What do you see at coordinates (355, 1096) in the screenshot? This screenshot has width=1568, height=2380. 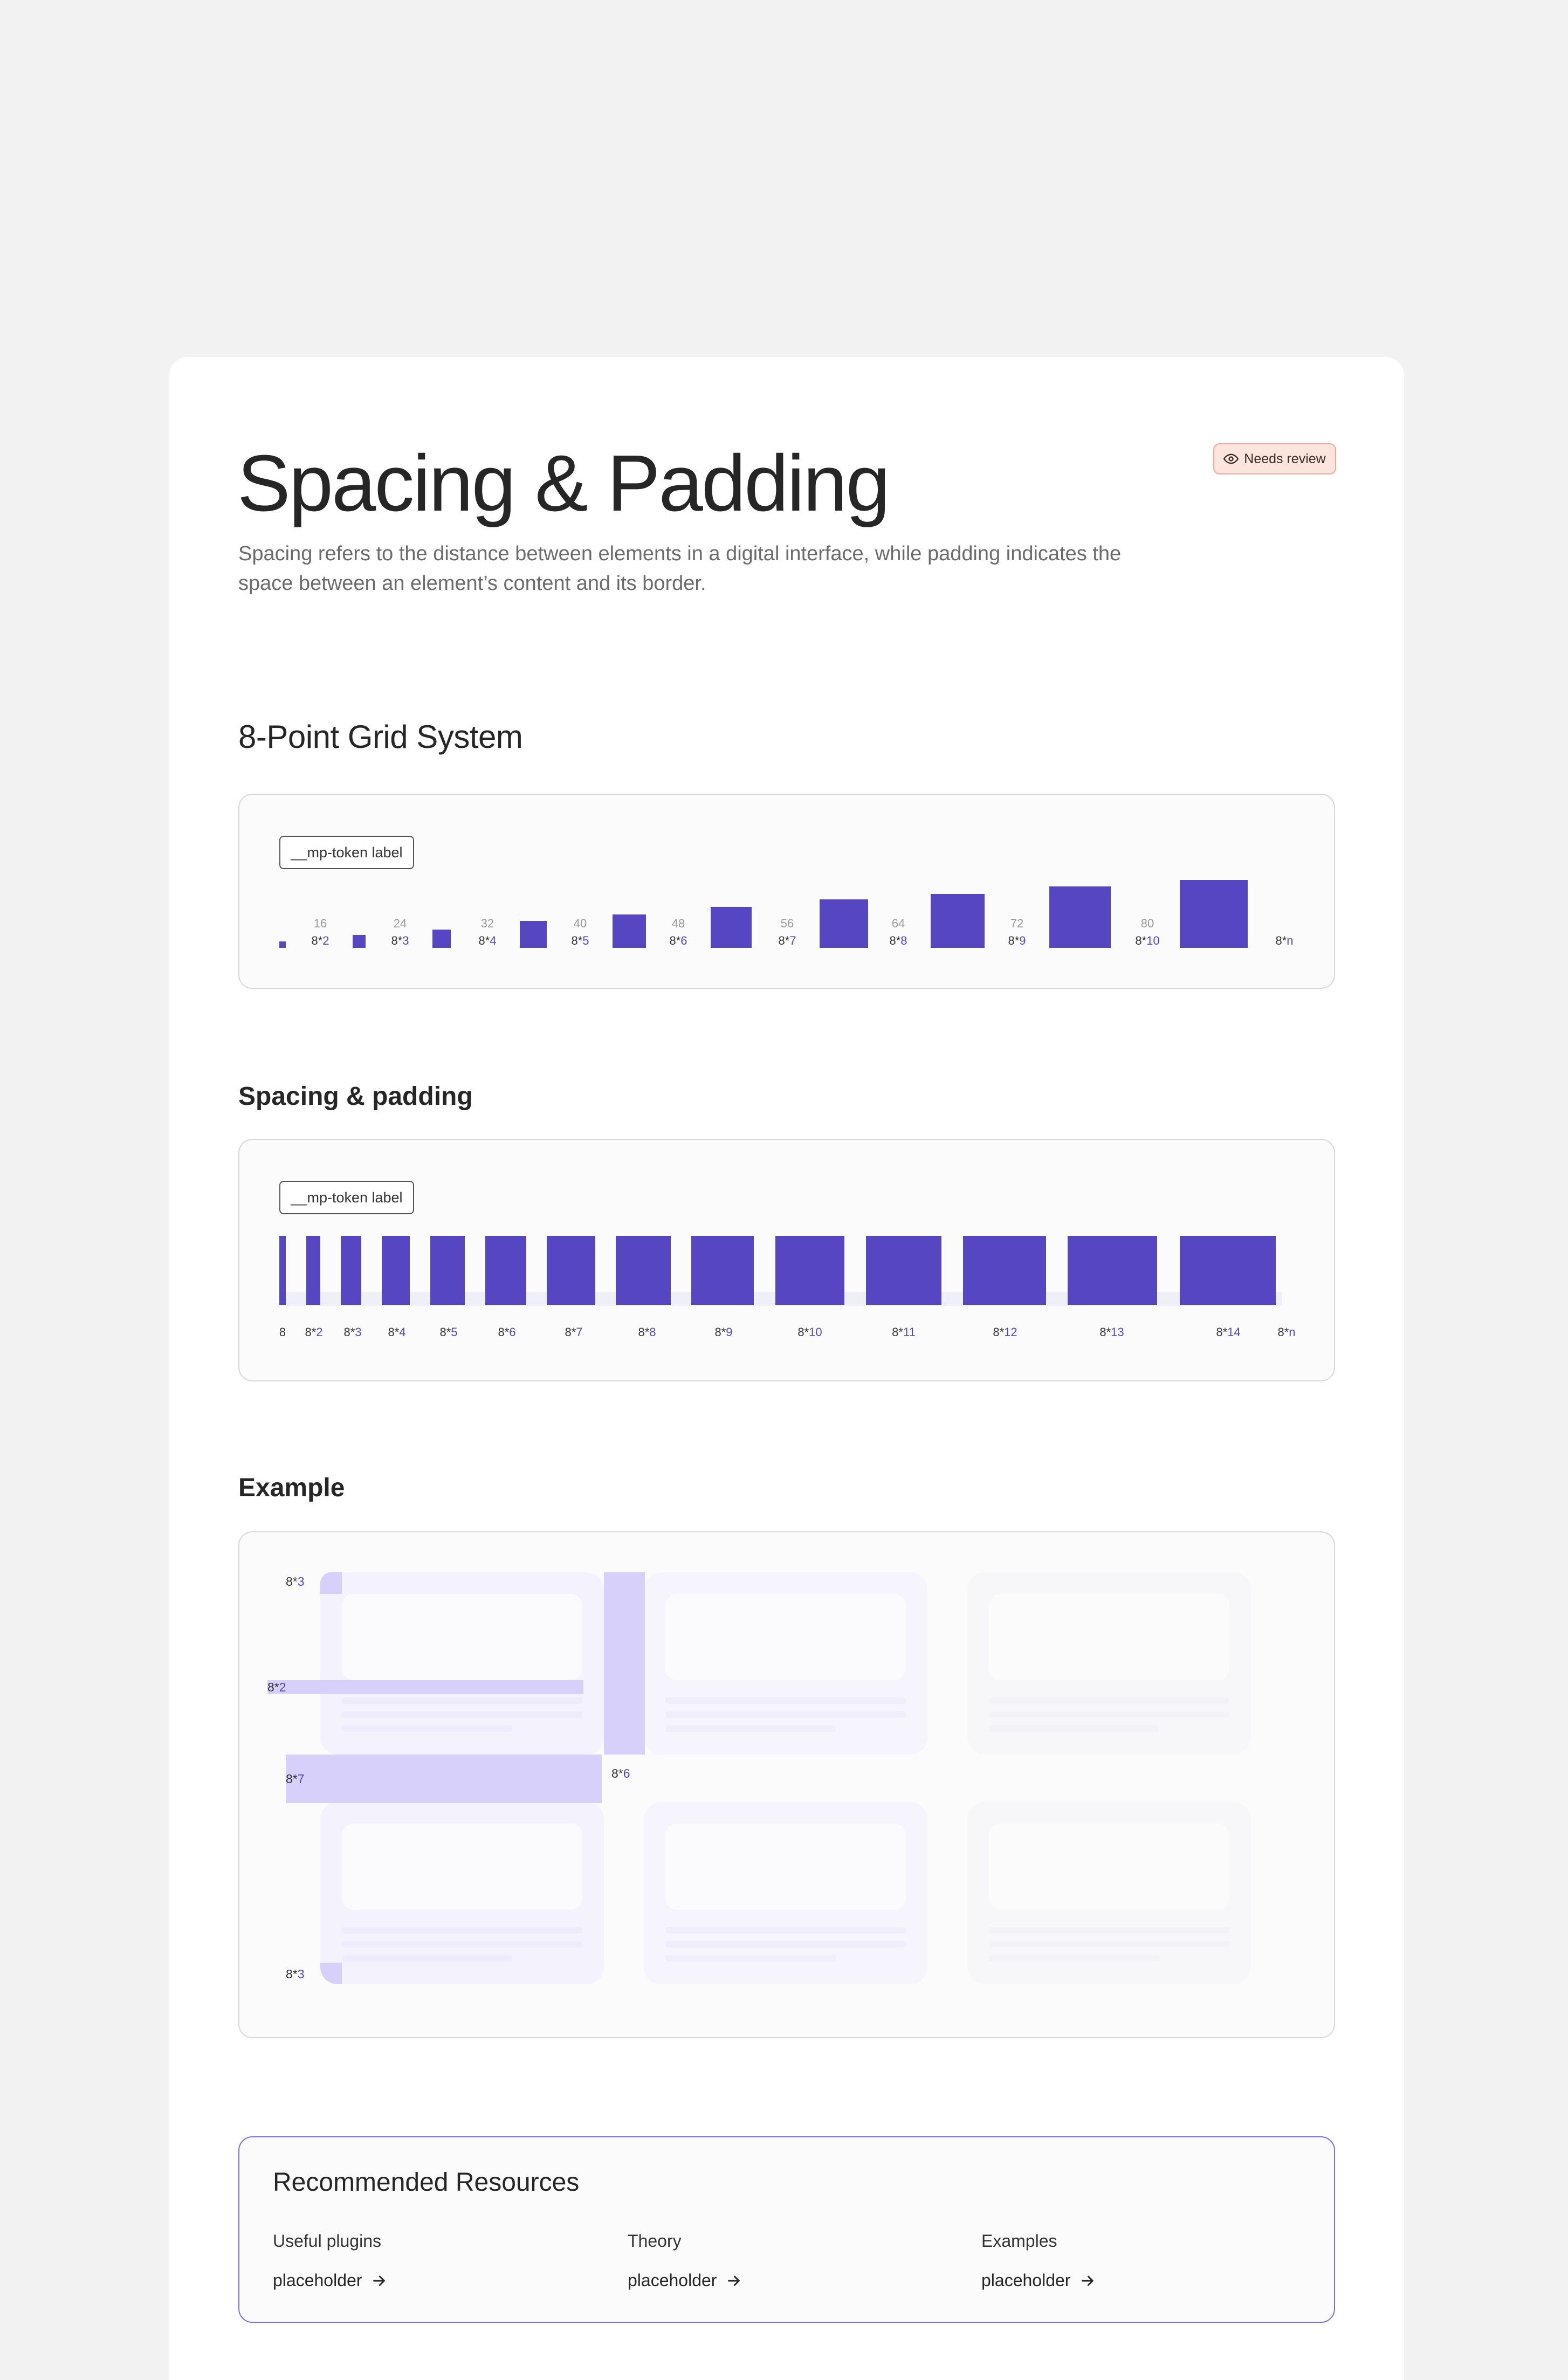 I see `spacing-section-title: Spacing & padding` at bounding box center [355, 1096].